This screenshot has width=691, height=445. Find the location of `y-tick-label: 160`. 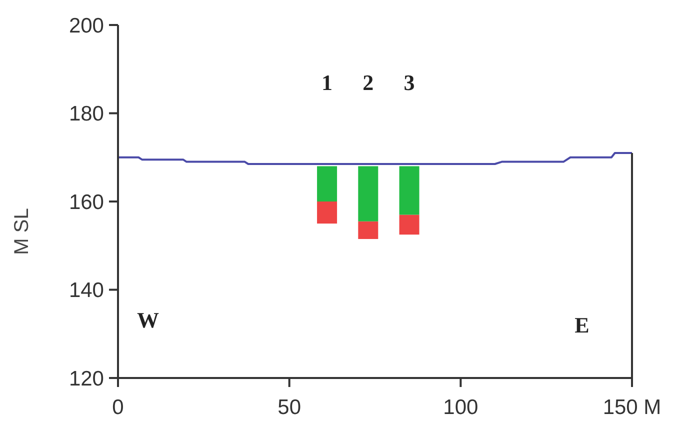

y-tick-label: 160 is located at coordinates (86, 202).